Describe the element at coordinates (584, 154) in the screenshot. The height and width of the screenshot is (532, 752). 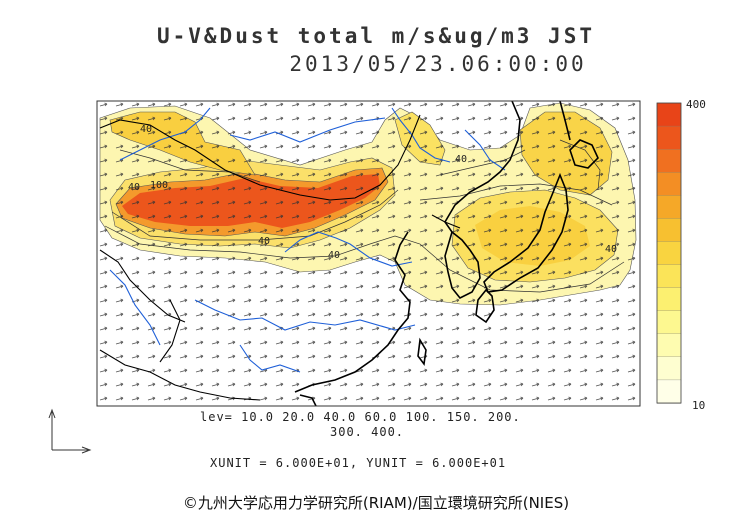
I see `japan-hokkaido` at that location.